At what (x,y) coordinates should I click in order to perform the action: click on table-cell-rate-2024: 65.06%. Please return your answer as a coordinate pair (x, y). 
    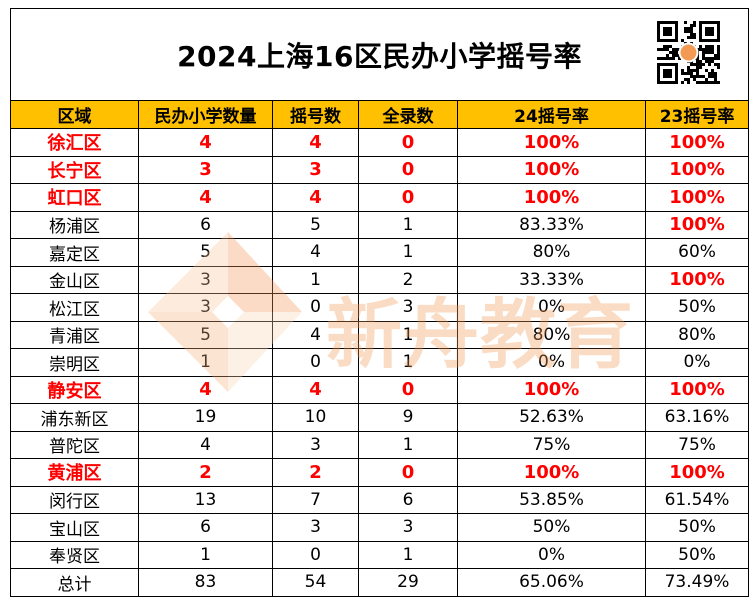
    Looking at the image, I should click on (551, 582).